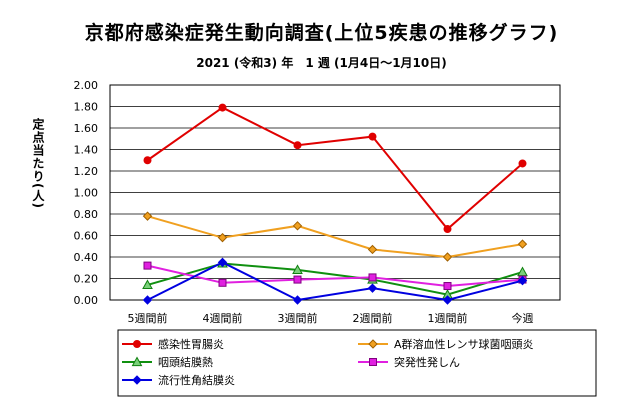 The width and height of the screenshot is (643, 415). I want to click on y-tick-label: 0.40, so click(86, 257).